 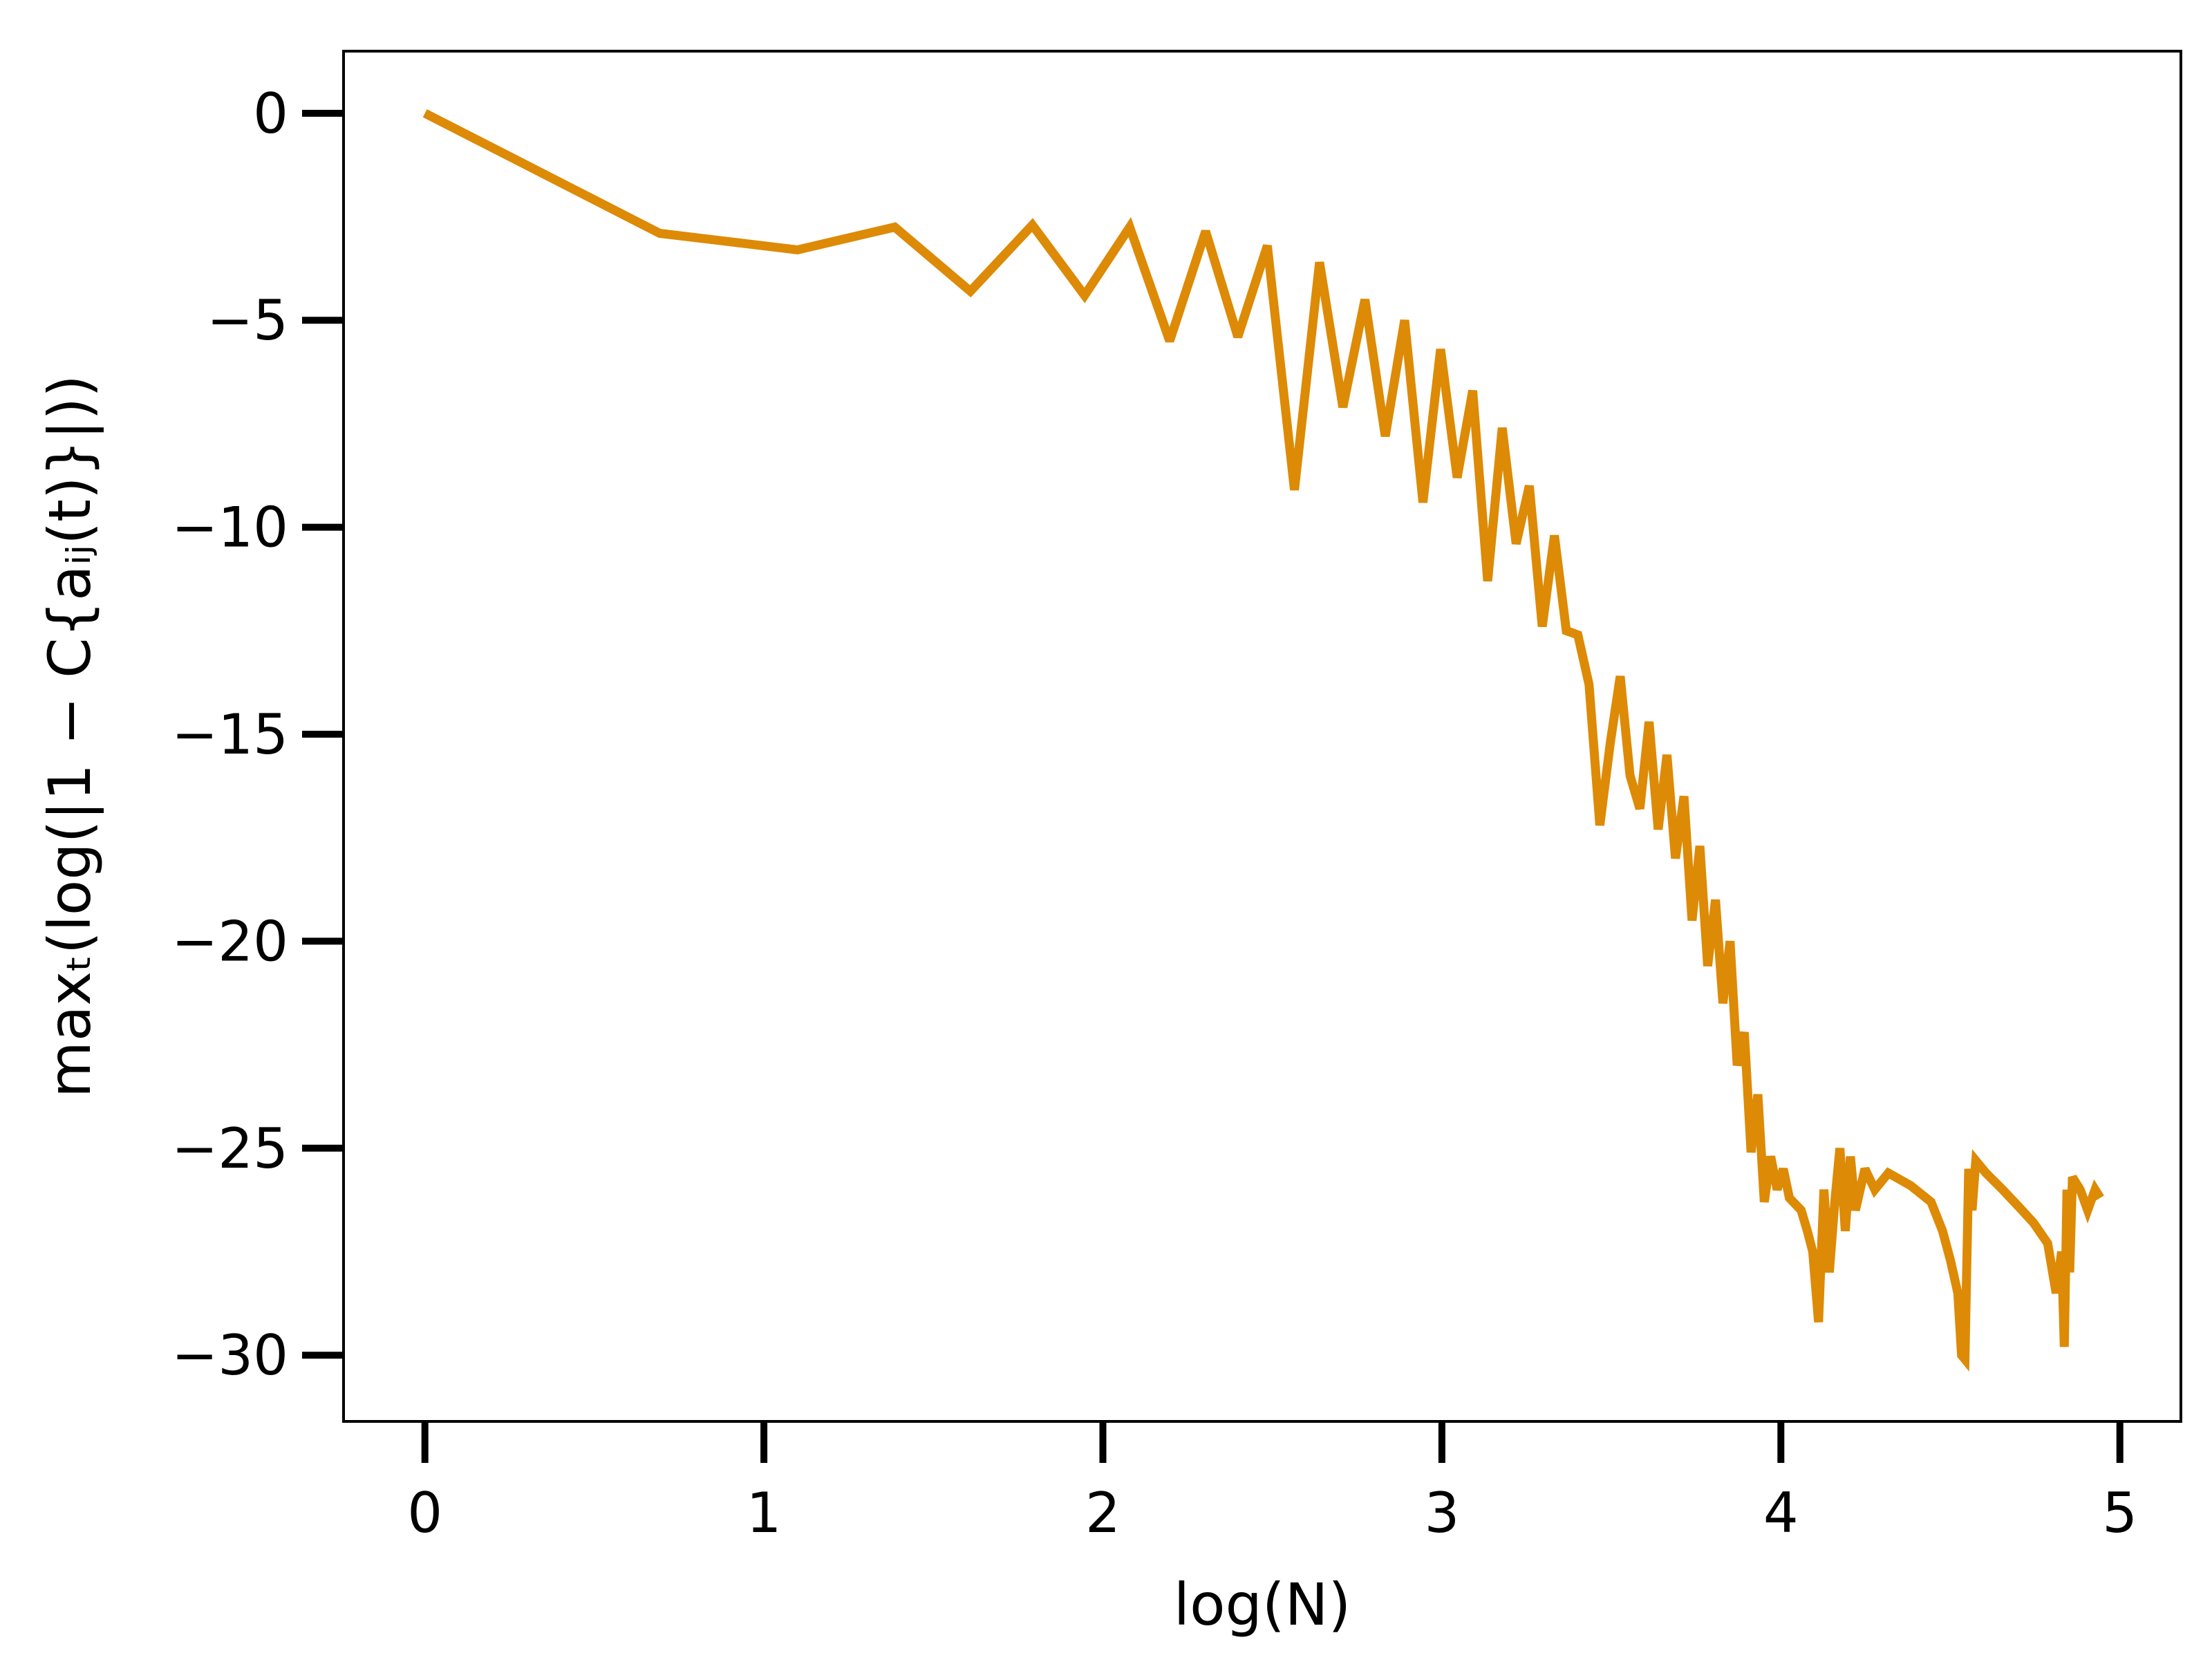 What do you see at coordinates (270, 114) in the screenshot?
I see `y-tick-label: 0` at bounding box center [270, 114].